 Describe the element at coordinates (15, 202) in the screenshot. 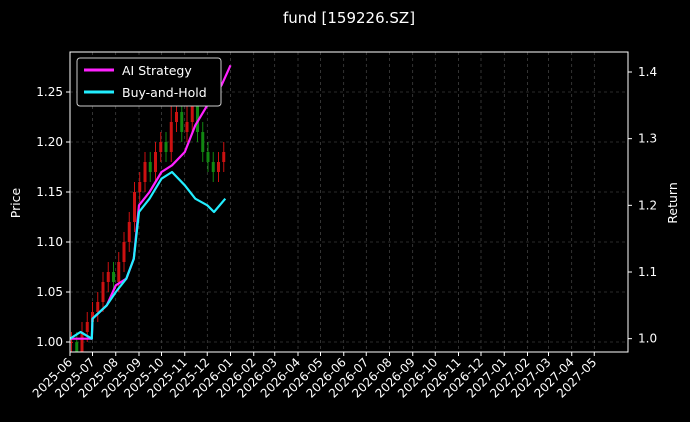

I see `y-axis-label-left: Price` at that location.